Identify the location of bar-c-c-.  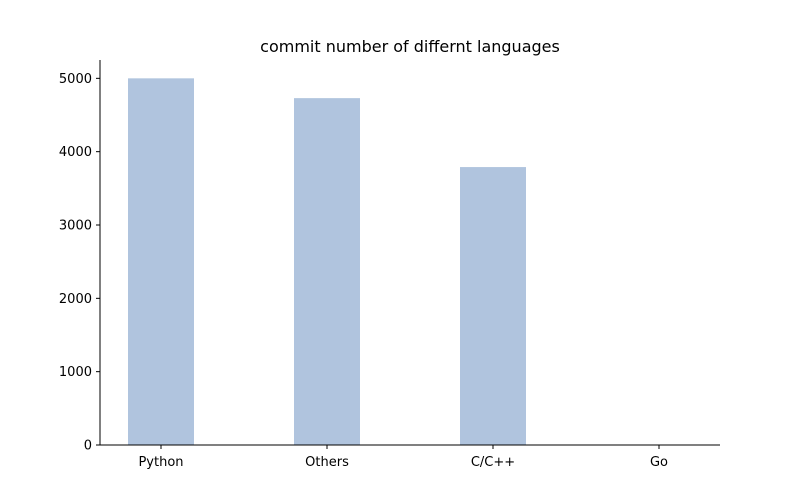
(493, 306).